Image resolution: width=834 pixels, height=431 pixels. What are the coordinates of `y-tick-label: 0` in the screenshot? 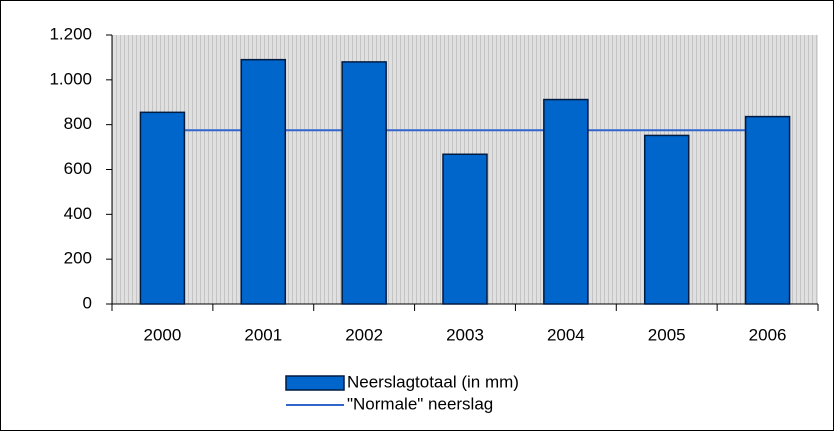 It's located at (87, 302).